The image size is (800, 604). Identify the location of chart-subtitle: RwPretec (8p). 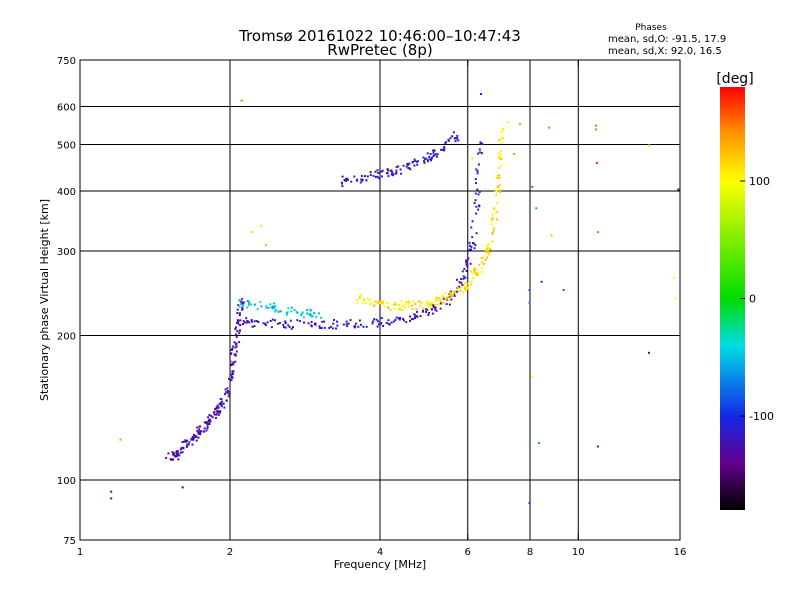
(379, 50).